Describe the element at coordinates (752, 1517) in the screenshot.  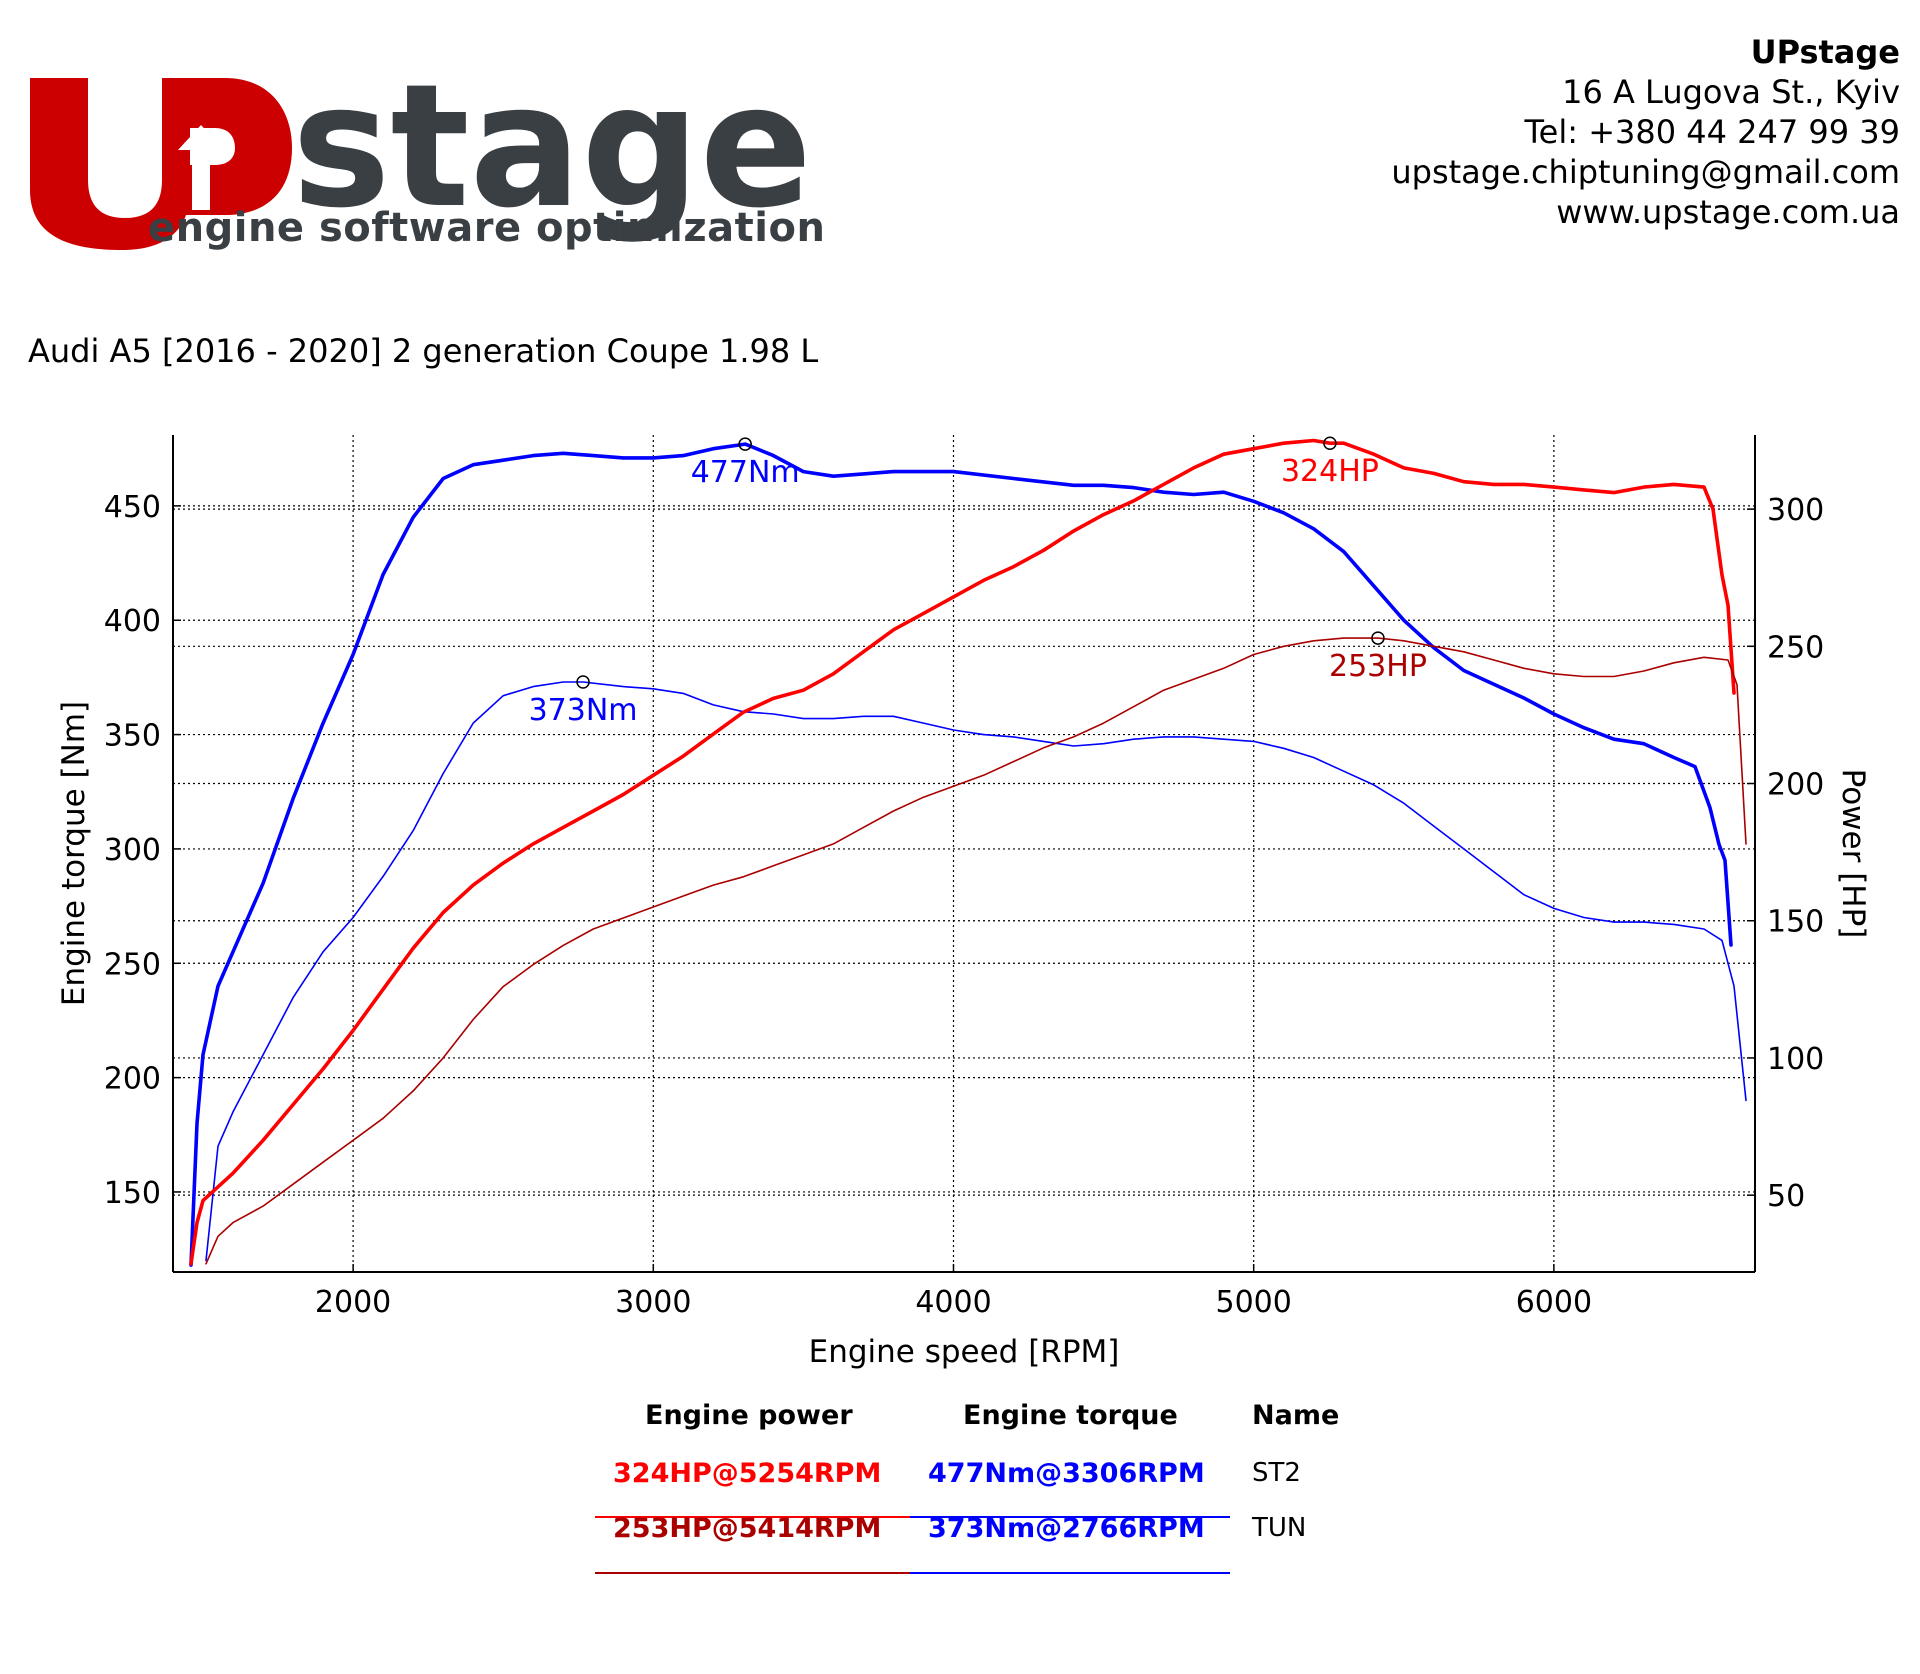
I see `row-st2-power-underline` at that location.